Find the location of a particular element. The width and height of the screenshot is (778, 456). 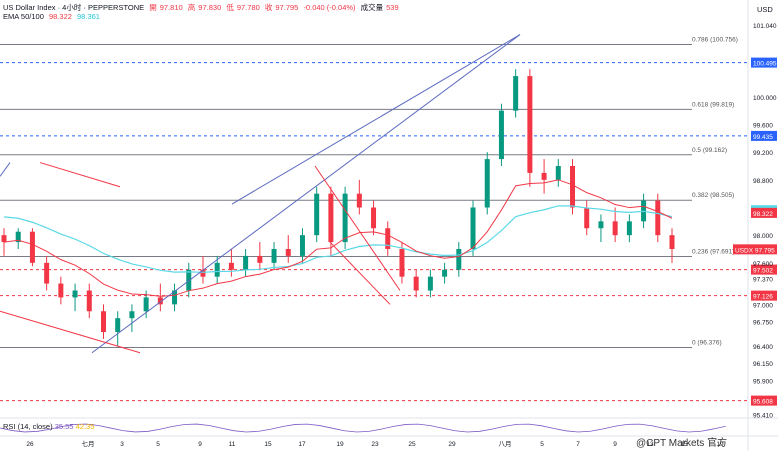

x-tick-label: 29 is located at coordinates (452, 444).